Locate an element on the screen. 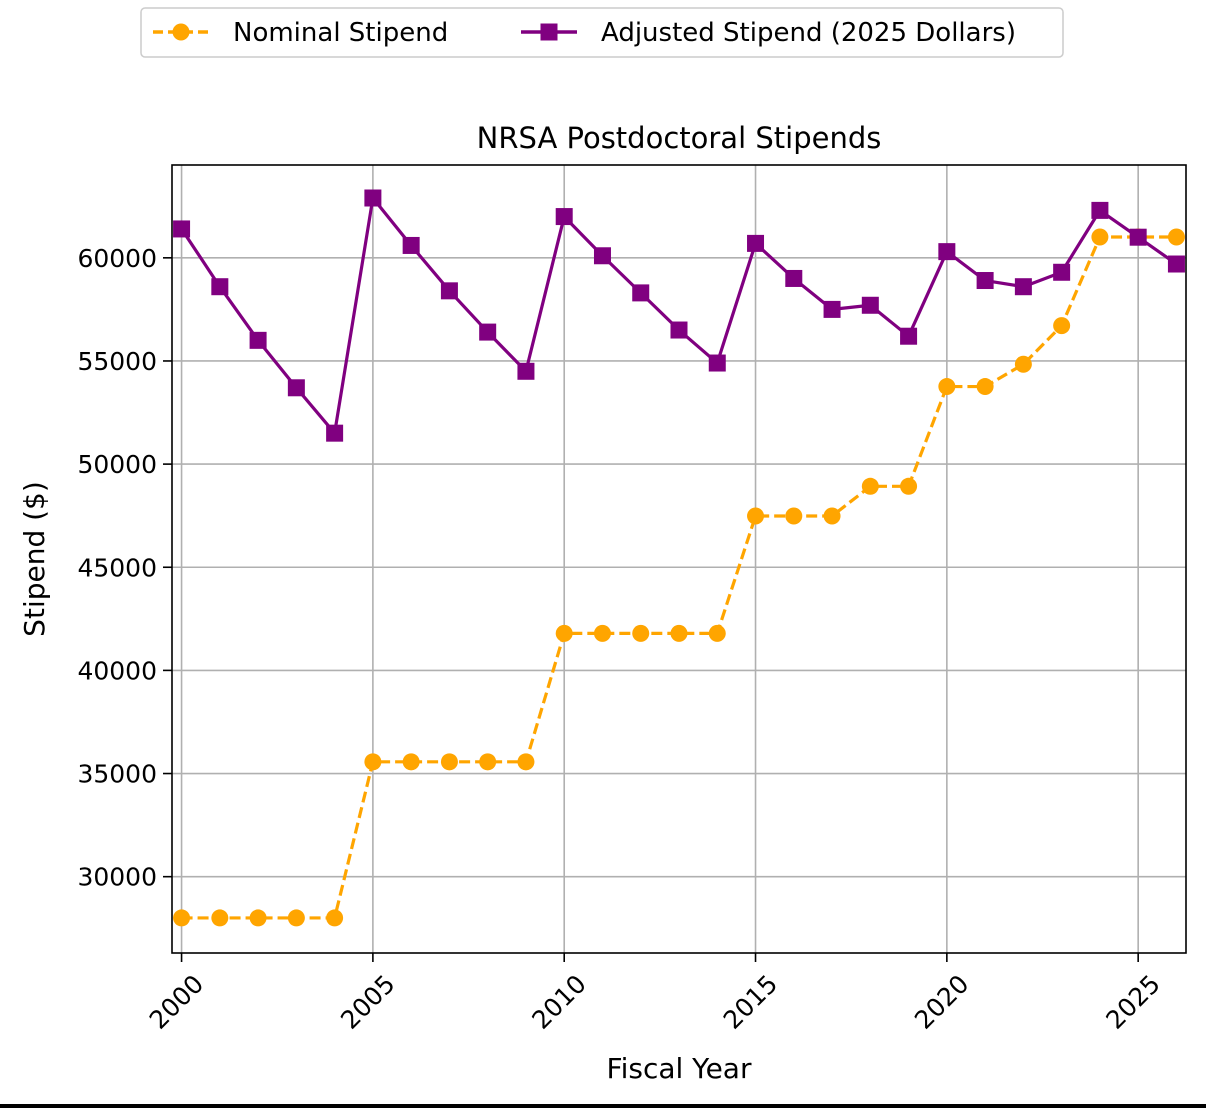 This screenshot has height=1108, width=1206. chart-title: NRSA Postdoctoral Stipends is located at coordinates (679, 138).